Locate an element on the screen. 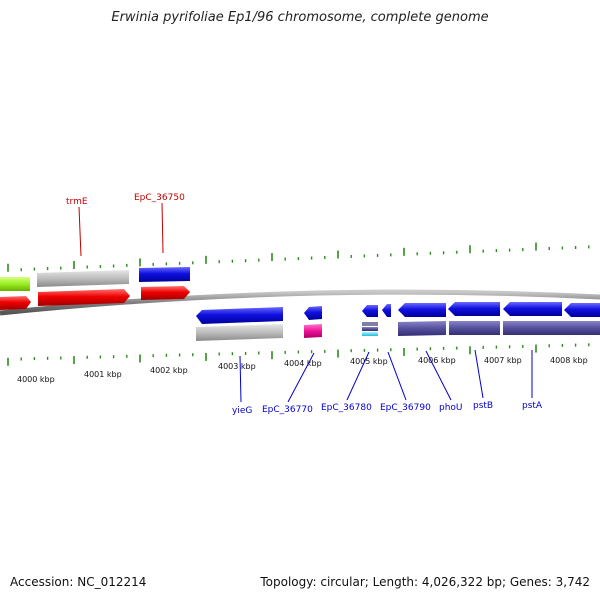  gene-label-EpC_36770: EpC_36770 is located at coordinates (287, 410).